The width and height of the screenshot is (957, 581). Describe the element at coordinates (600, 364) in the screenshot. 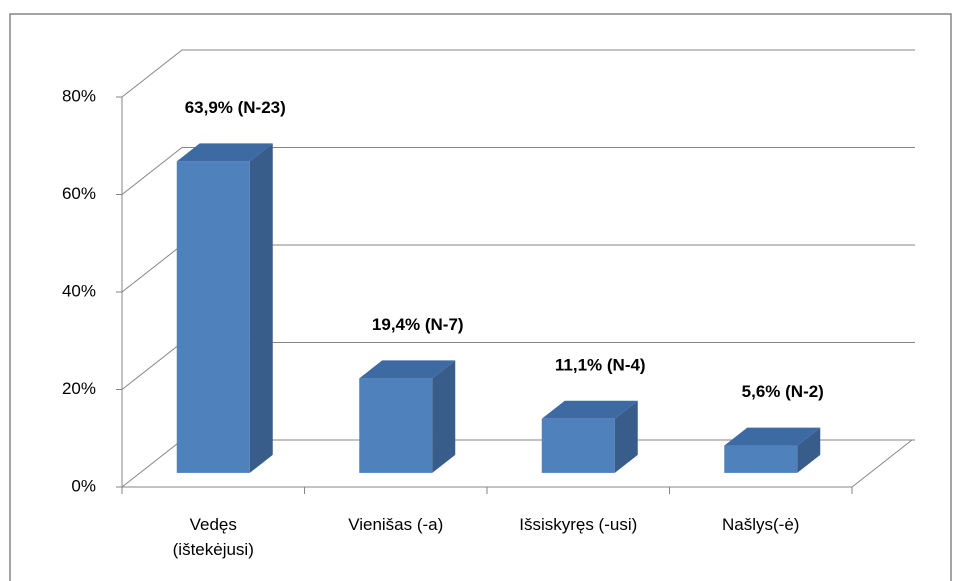

I see `value-label: 11,1% (N-4)` at that location.